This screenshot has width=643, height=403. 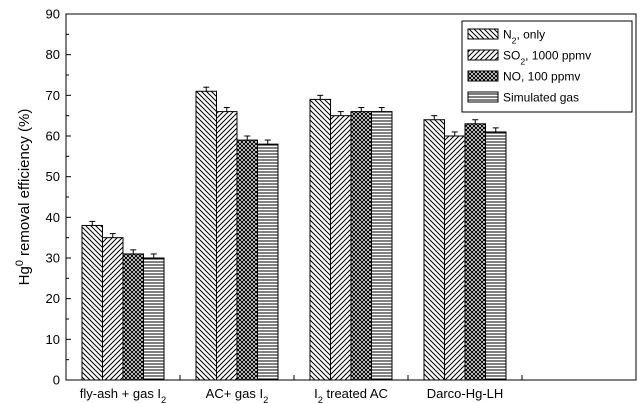 What do you see at coordinates (53, 339) in the screenshot?
I see `y-tick-label: 10` at bounding box center [53, 339].